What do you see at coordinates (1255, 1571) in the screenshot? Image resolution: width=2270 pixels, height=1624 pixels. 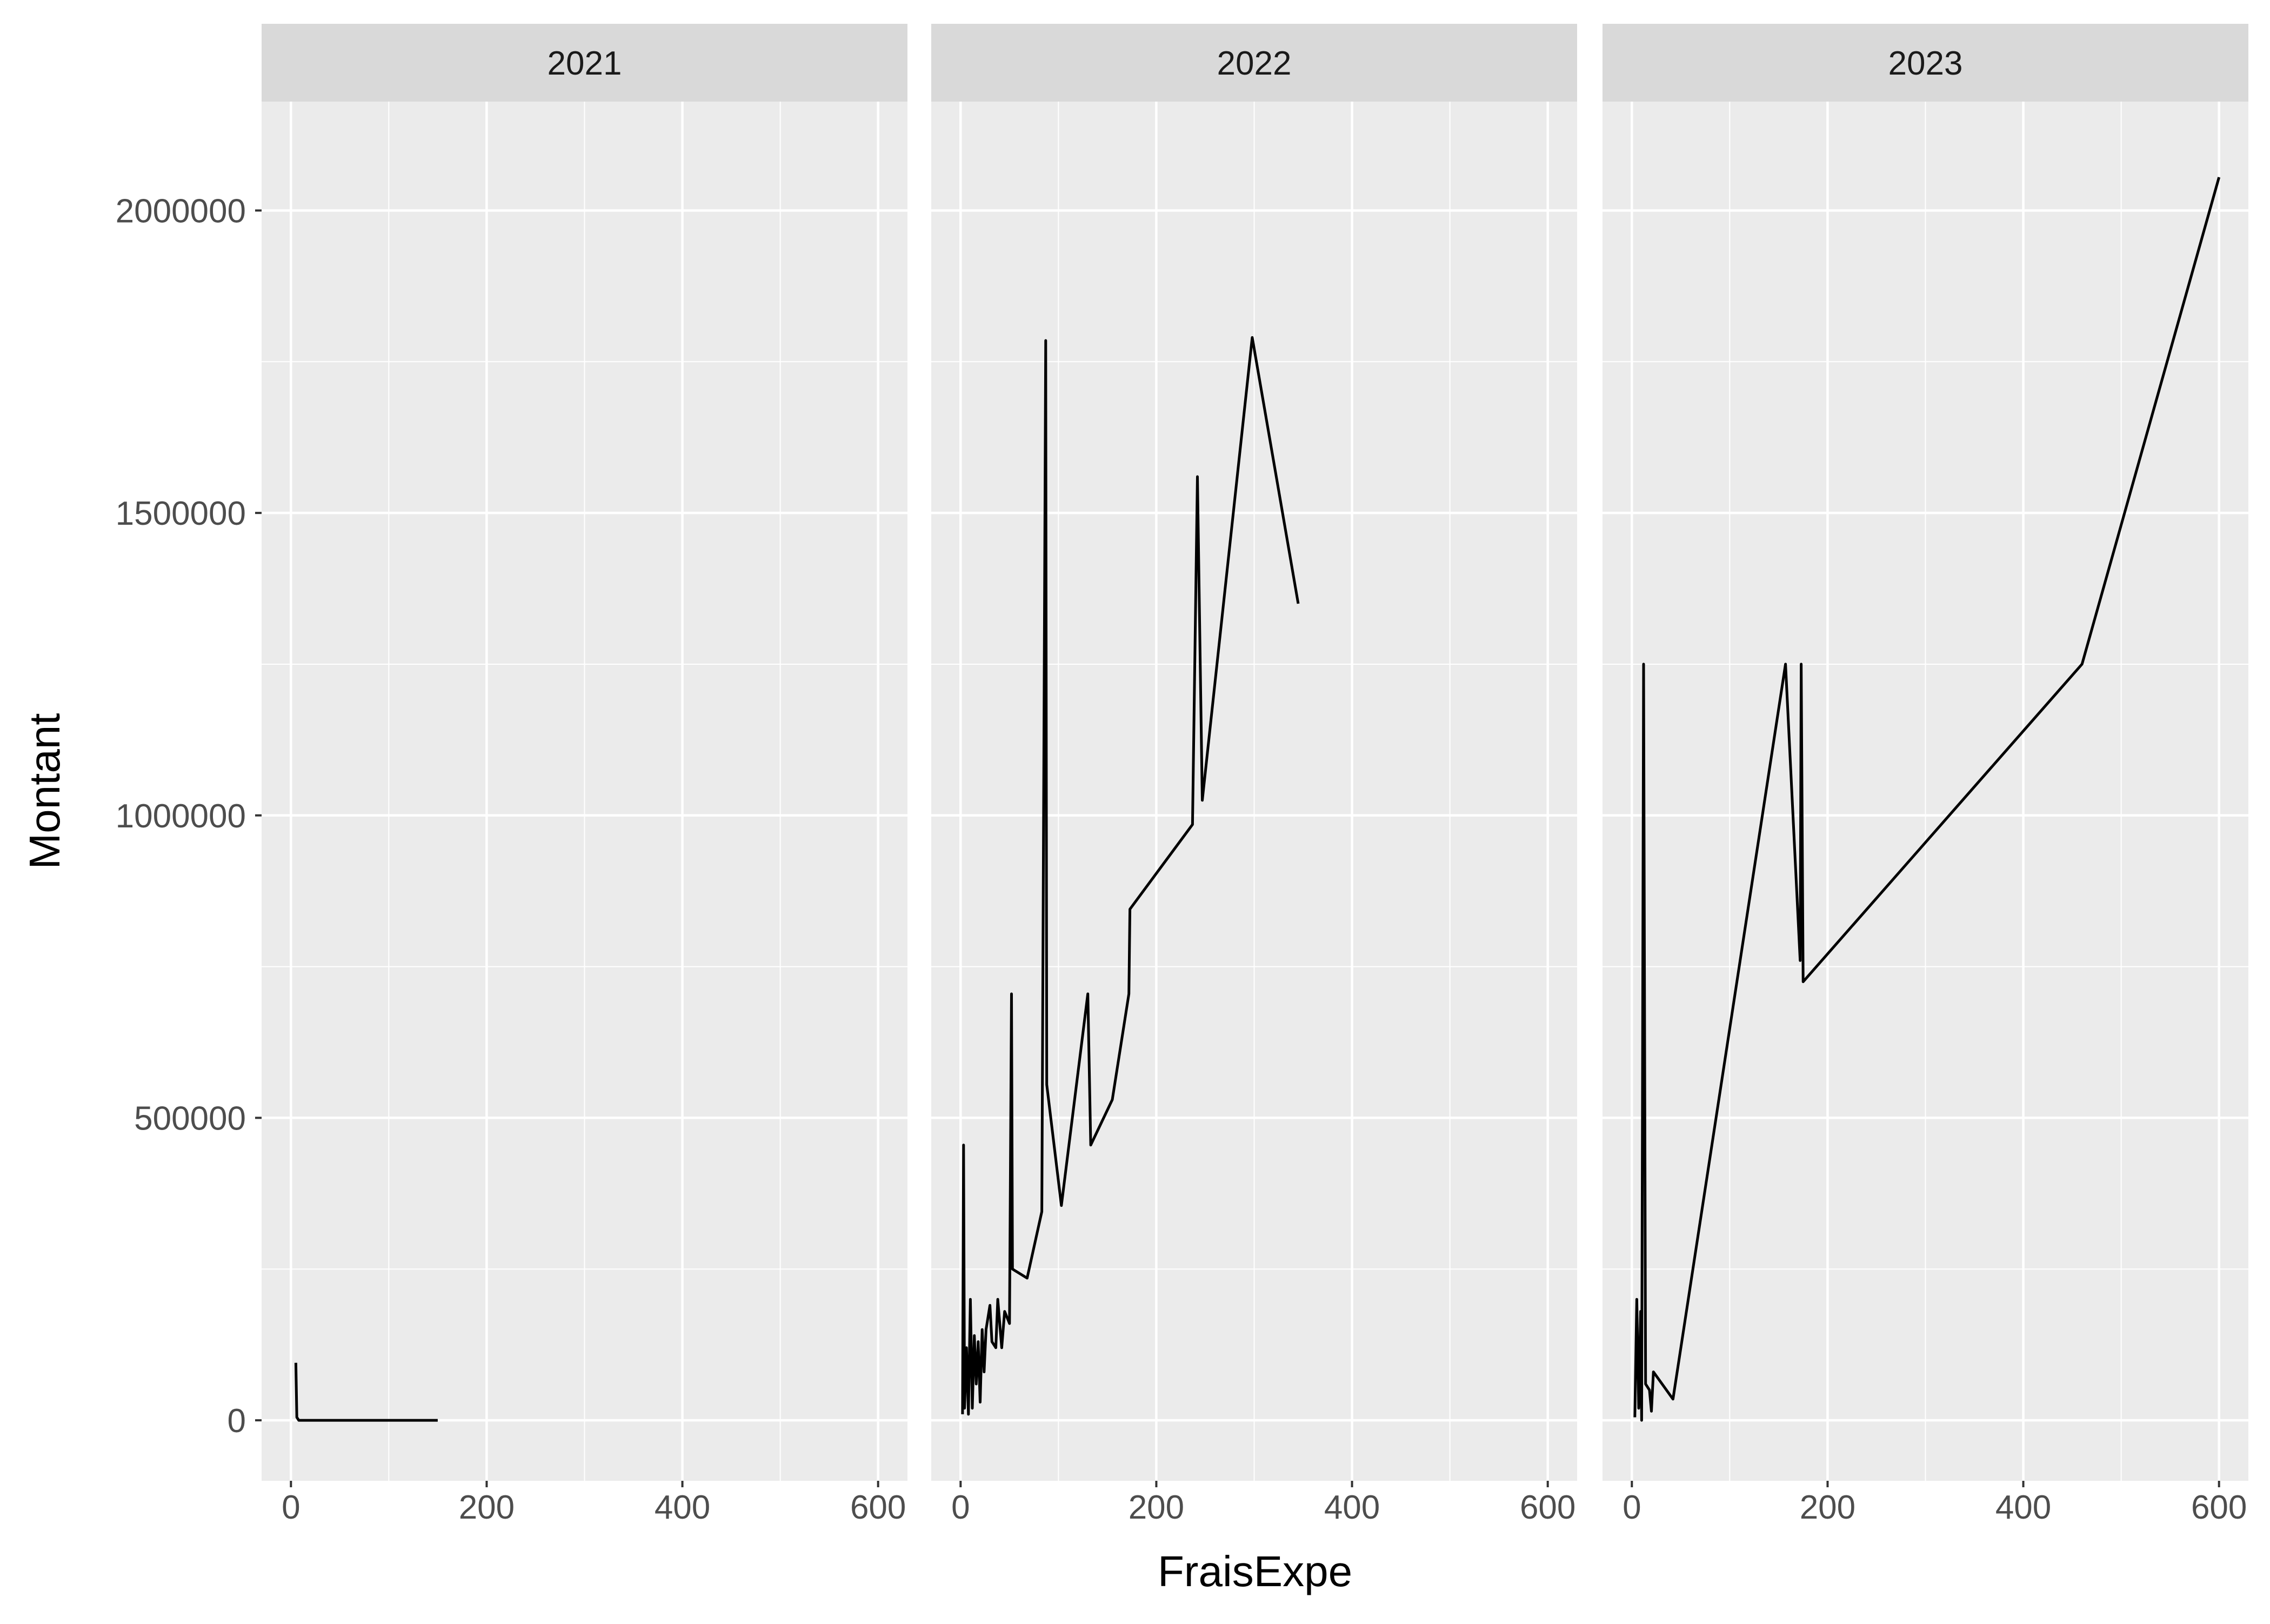 I see `x-axis-title: FraisExpe` at bounding box center [1255, 1571].